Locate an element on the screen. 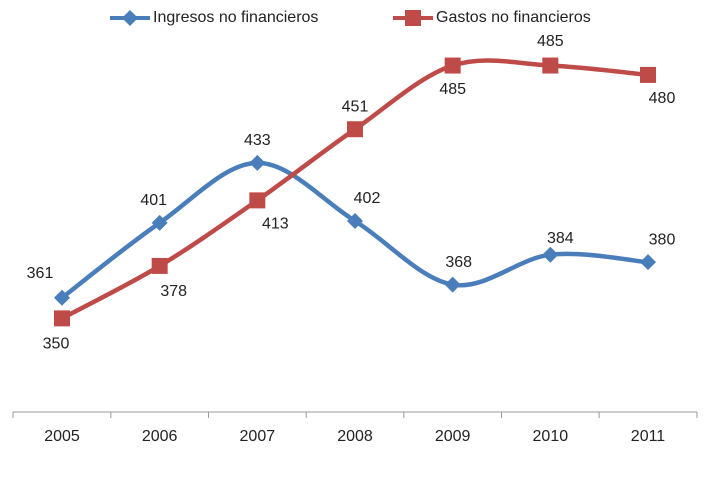  data-label: 433 is located at coordinates (257, 140).